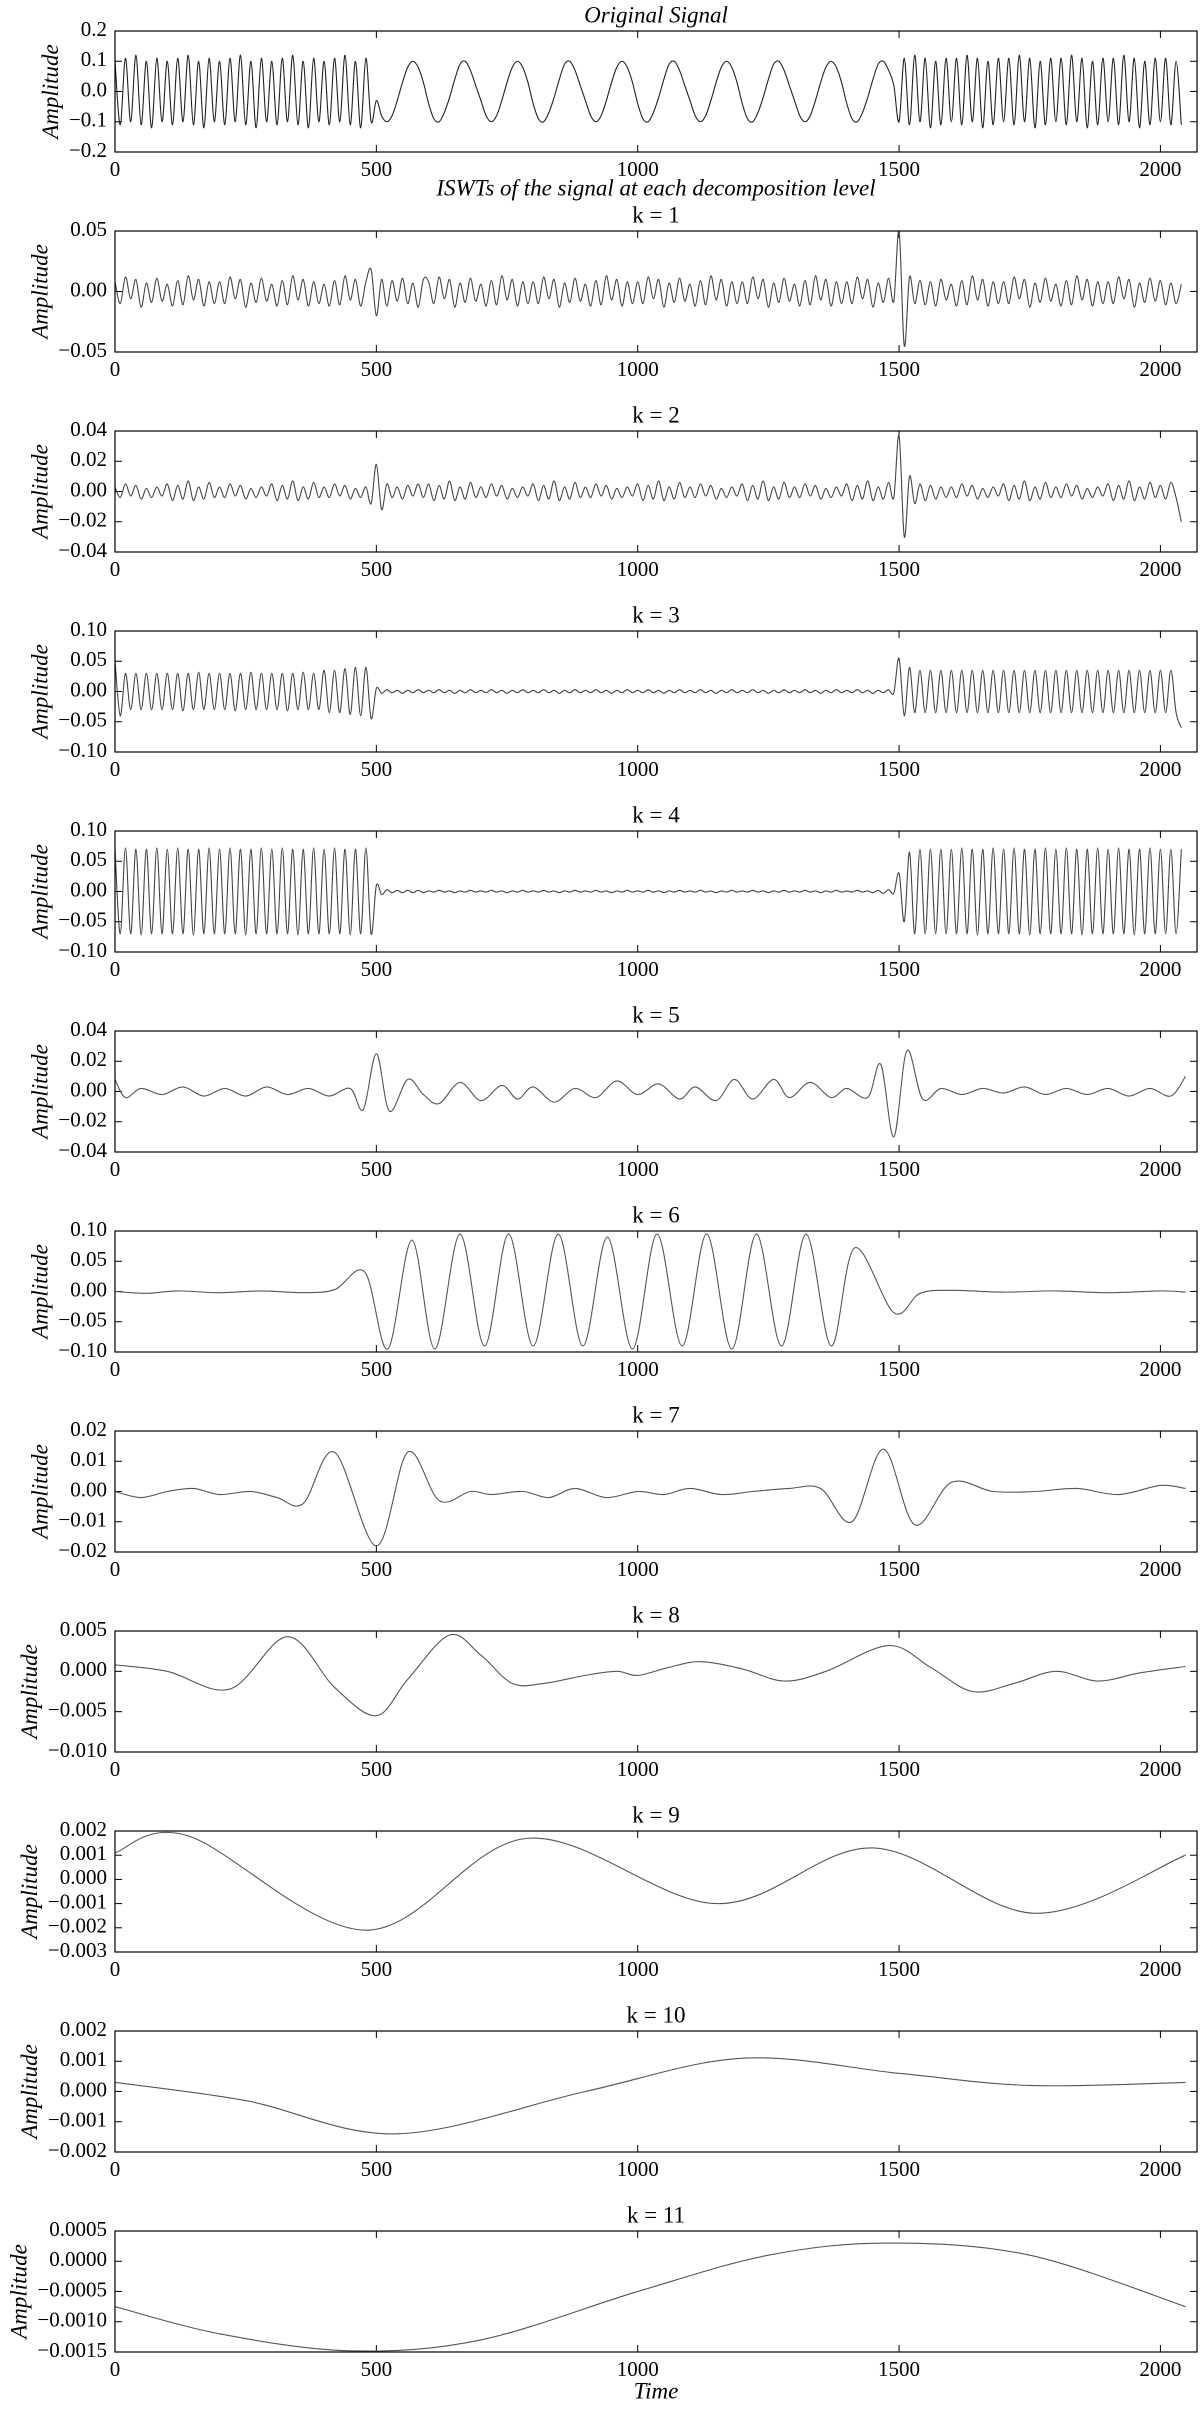  What do you see at coordinates (88, 1229) in the screenshot?
I see `y-tick-label: 0.10` at bounding box center [88, 1229].